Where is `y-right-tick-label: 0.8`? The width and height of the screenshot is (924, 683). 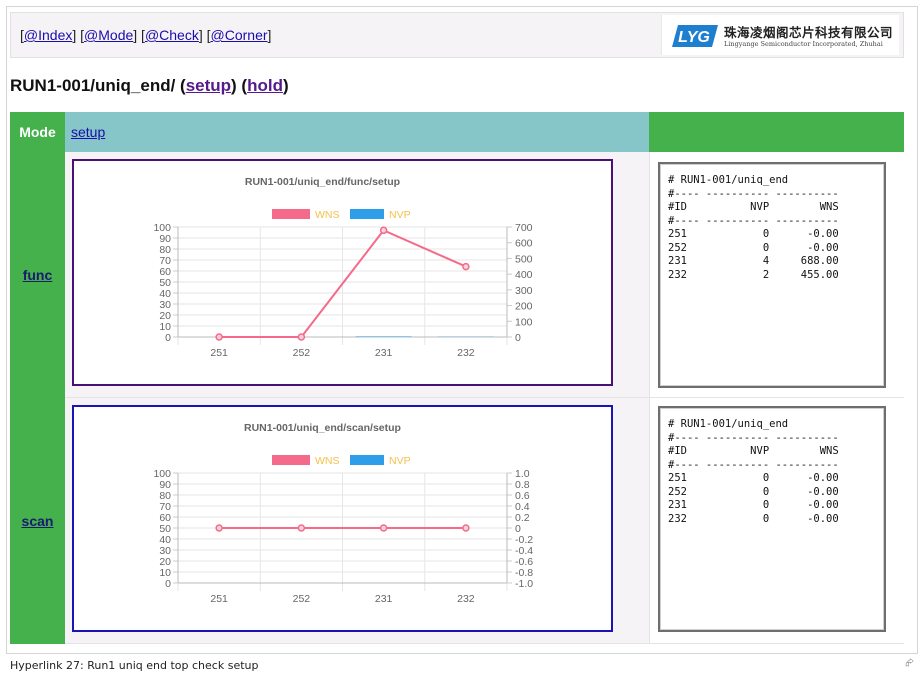
y-right-tick-label: 0.8 is located at coordinates (522, 485).